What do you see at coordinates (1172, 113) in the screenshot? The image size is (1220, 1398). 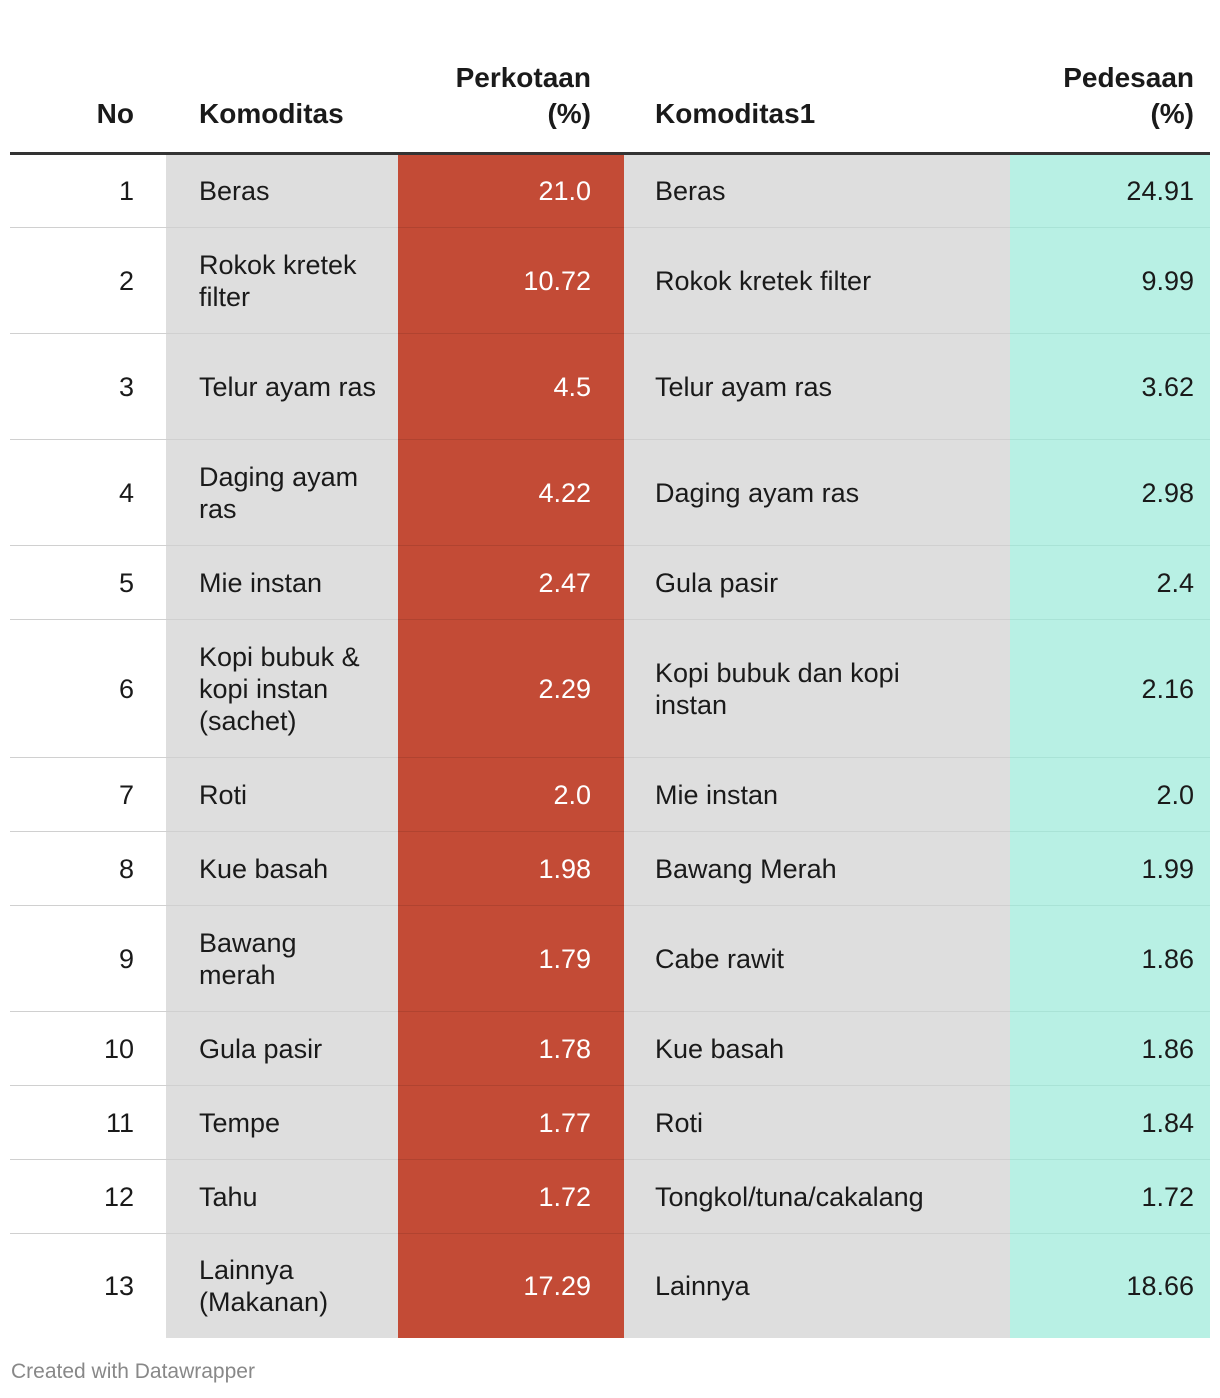 I see `header-pedesaan-line2: (%)` at bounding box center [1172, 113].